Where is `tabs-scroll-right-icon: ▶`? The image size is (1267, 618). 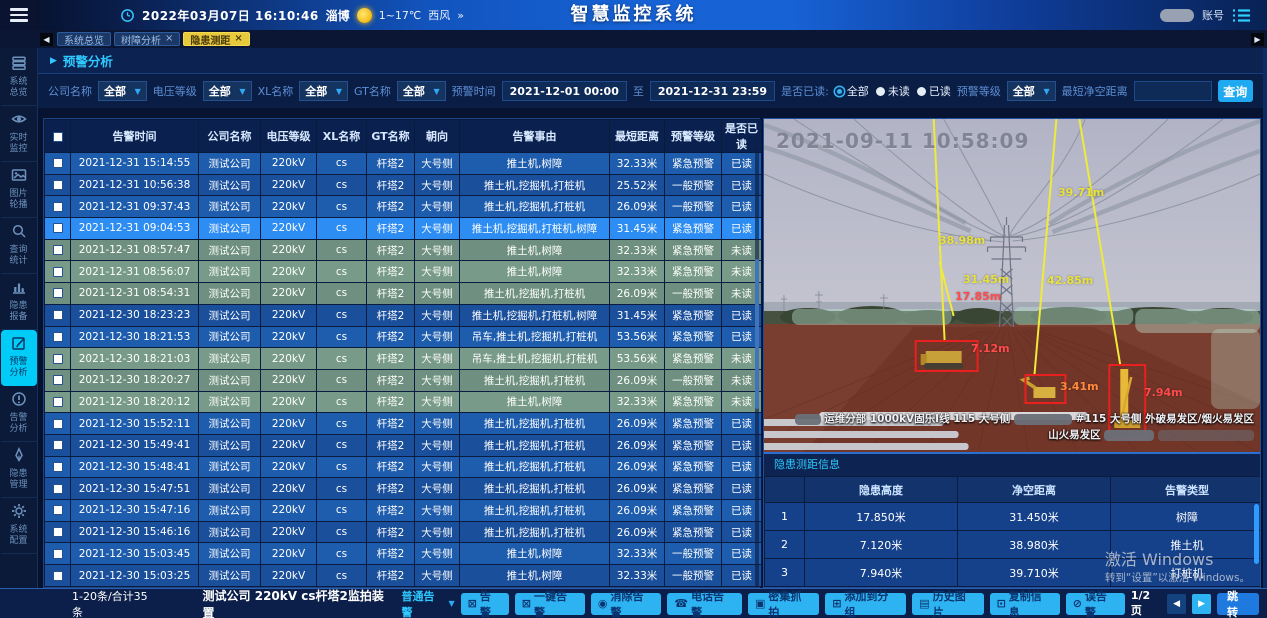 tabs-scroll-right-icon: ▶ is located at coordinates (1257, 39).